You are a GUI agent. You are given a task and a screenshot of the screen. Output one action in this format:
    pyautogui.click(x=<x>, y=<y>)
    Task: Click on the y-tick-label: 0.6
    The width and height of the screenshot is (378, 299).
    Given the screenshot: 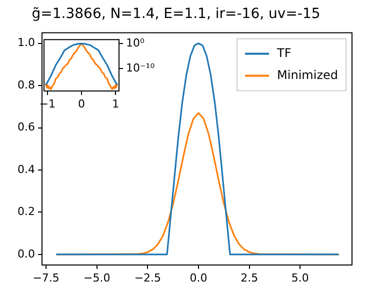 What is the action you would take?
    pyautogui.click(x=26, y=127)
    